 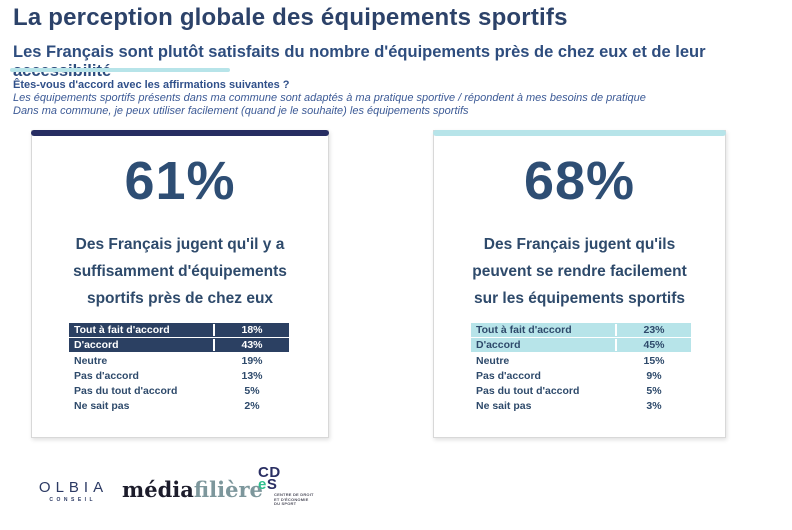 I want to click on olbia-logo: OLBIA CONSEIL, so click(x=71, y=491).